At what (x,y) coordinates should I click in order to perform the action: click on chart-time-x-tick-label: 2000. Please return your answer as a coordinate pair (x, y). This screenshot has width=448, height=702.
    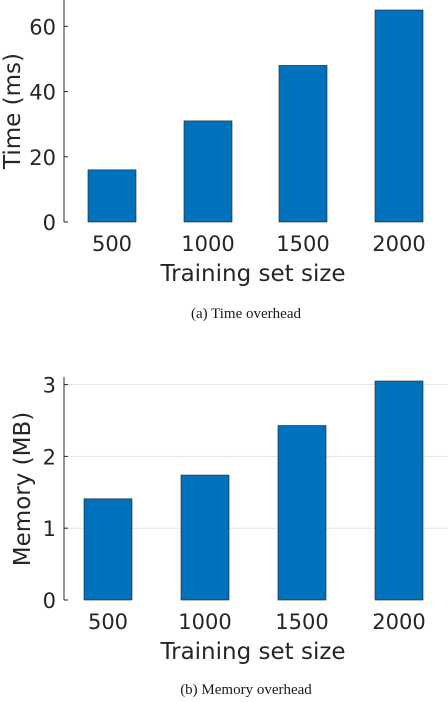
    Looking at the image, I should click on (398, 244).